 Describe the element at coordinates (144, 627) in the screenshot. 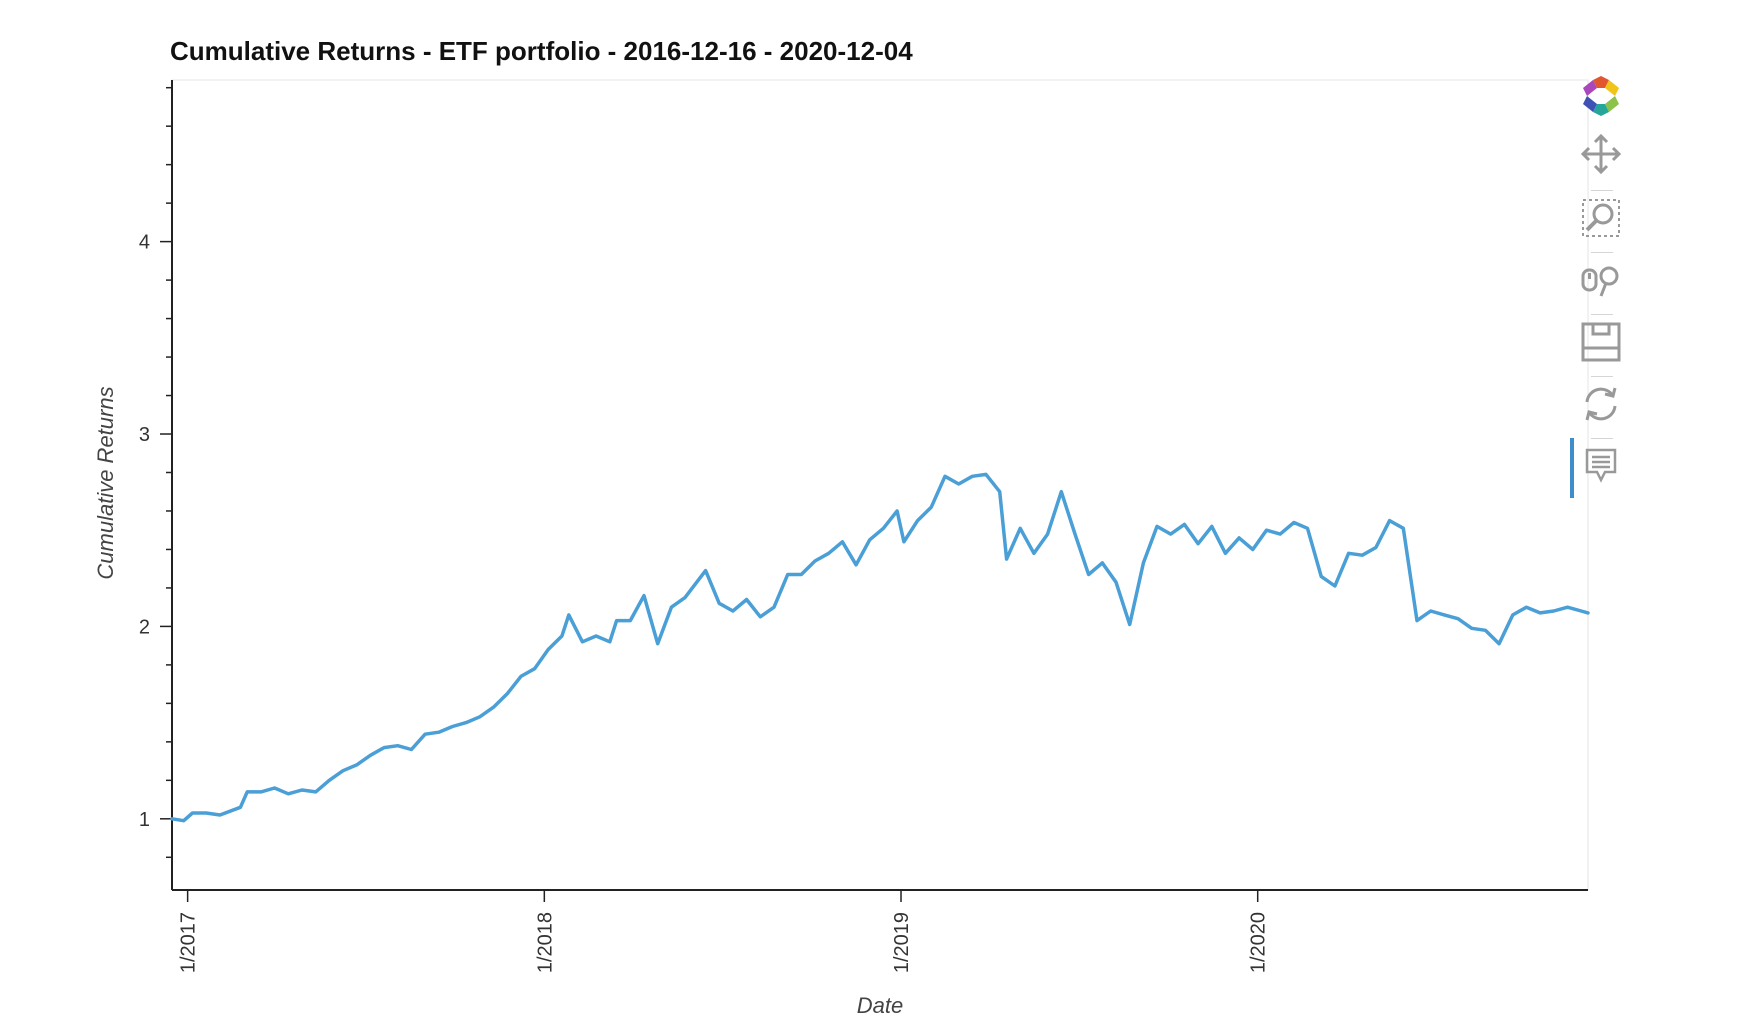

I see `y-tick-label: 2` at that location.